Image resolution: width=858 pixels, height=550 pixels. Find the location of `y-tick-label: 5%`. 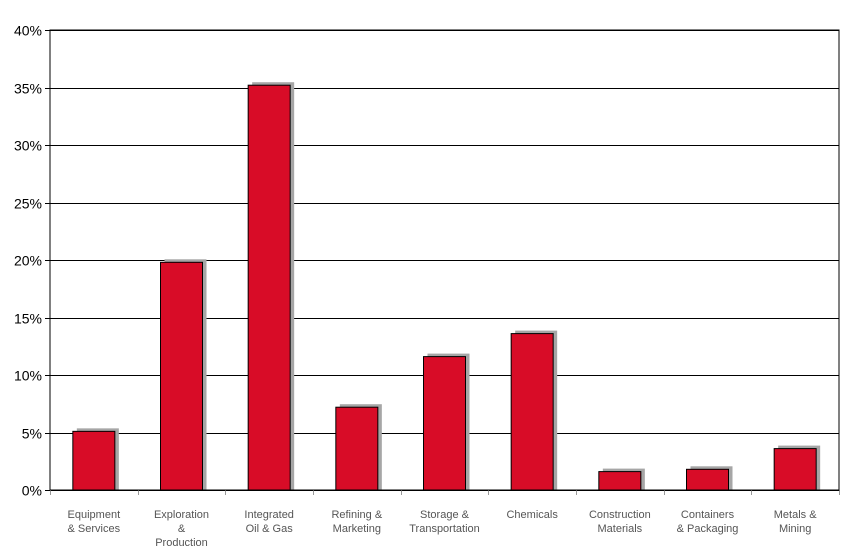

y-tick-label: 5% is located at coordinates (32, 434).